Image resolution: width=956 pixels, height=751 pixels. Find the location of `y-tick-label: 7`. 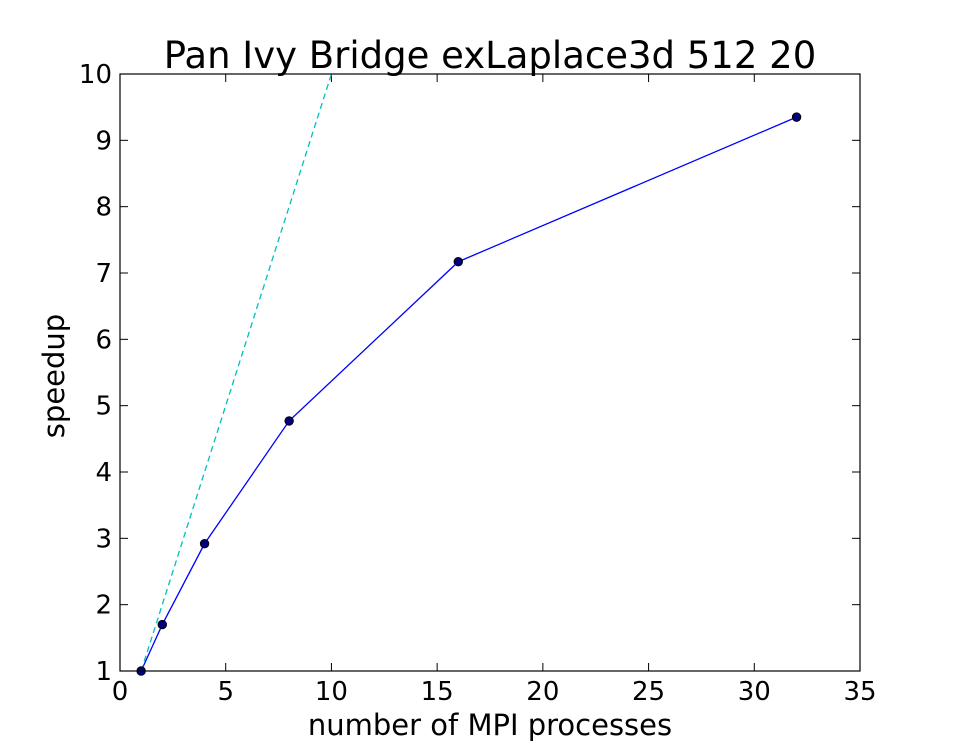

y-tick-label: 7 is located at coordinates (103, 274).